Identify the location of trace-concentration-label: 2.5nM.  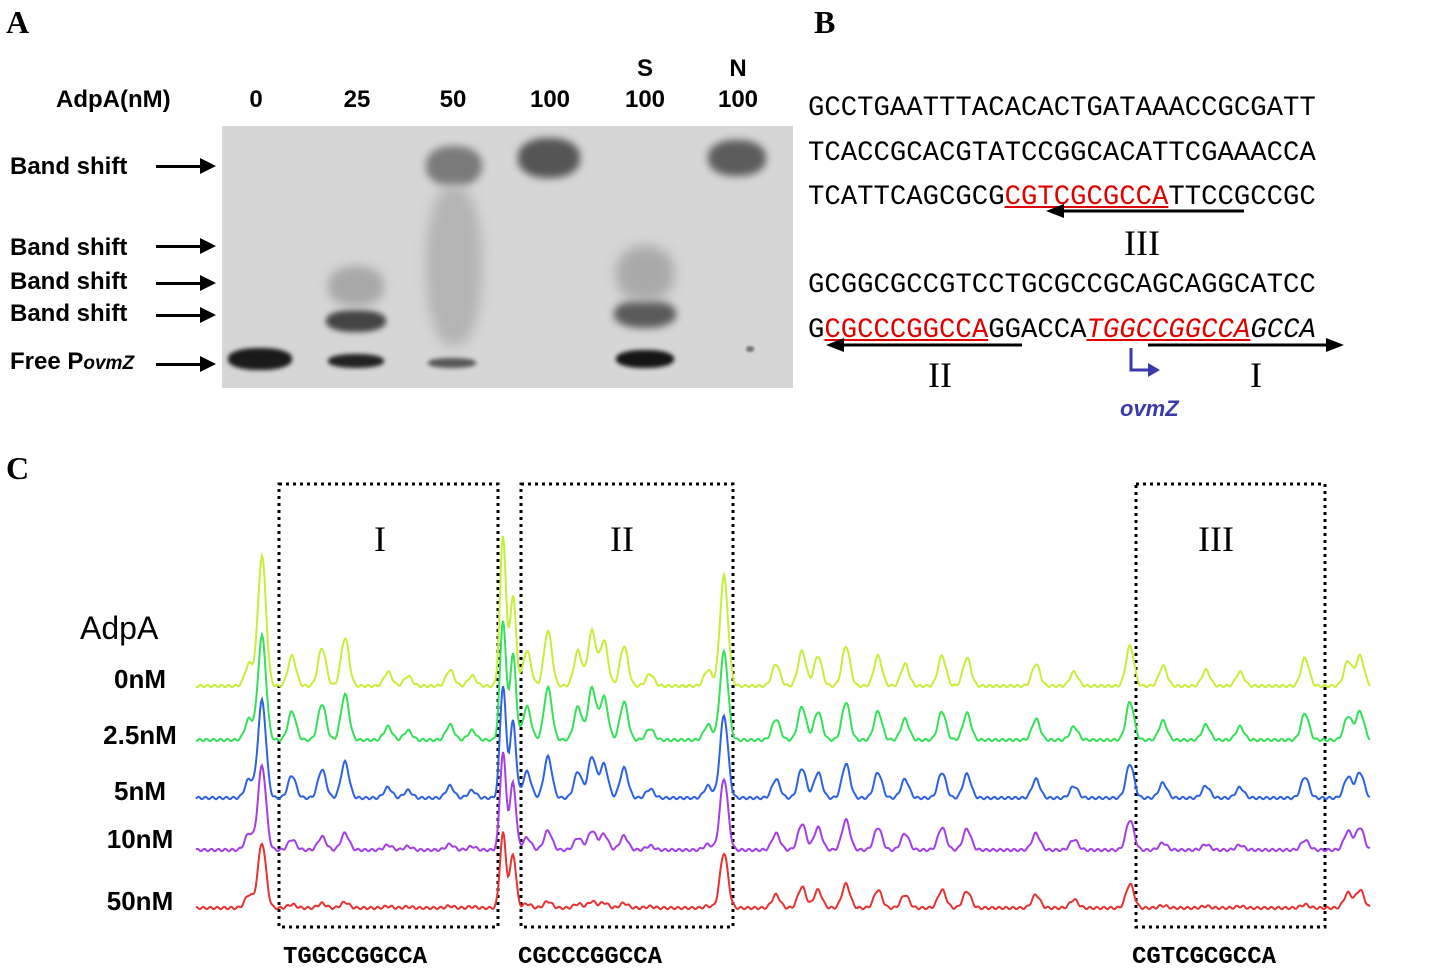
(140, 735).